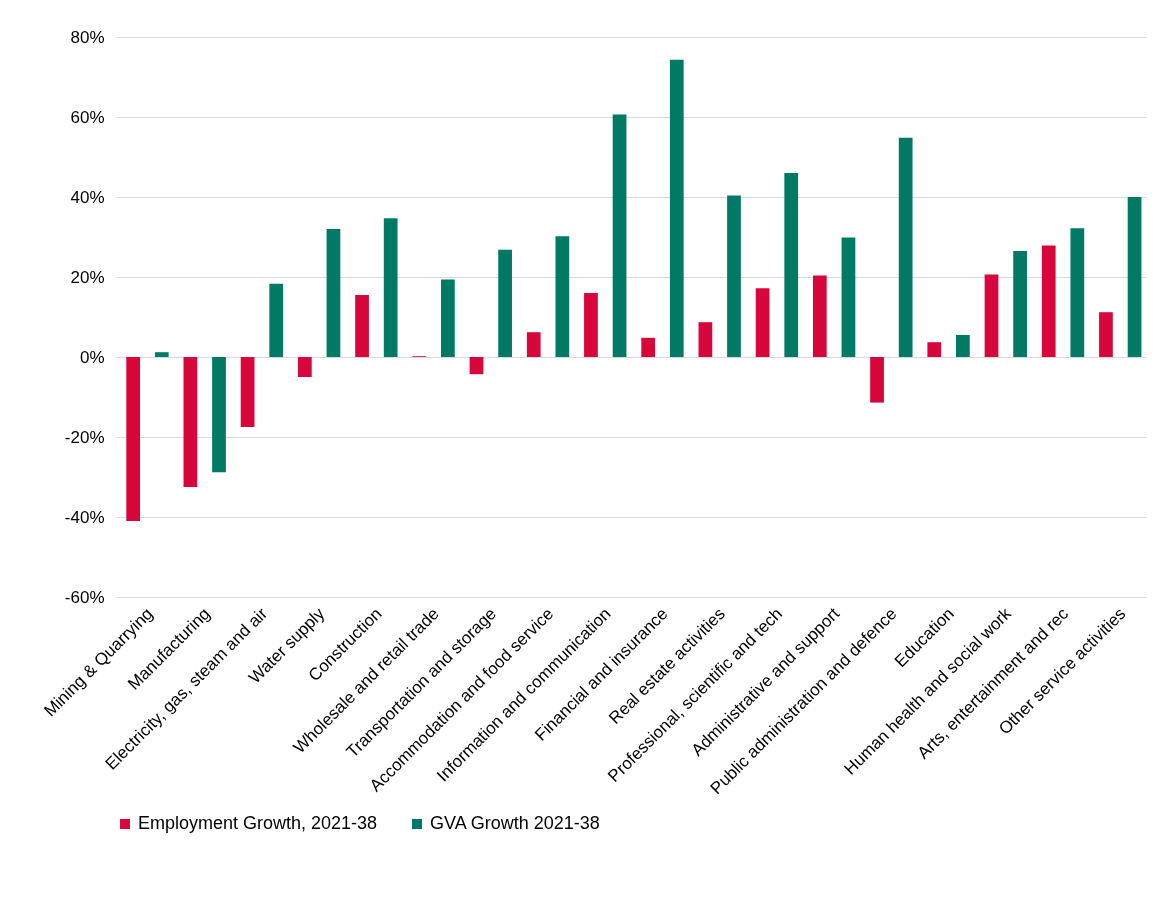 The width and height of the screenshot is (1170, 909). What do you see at coordinates (84, 597) in the screenshot?
I see `y-tick-label: -60%` at bounding box center [84, 597].